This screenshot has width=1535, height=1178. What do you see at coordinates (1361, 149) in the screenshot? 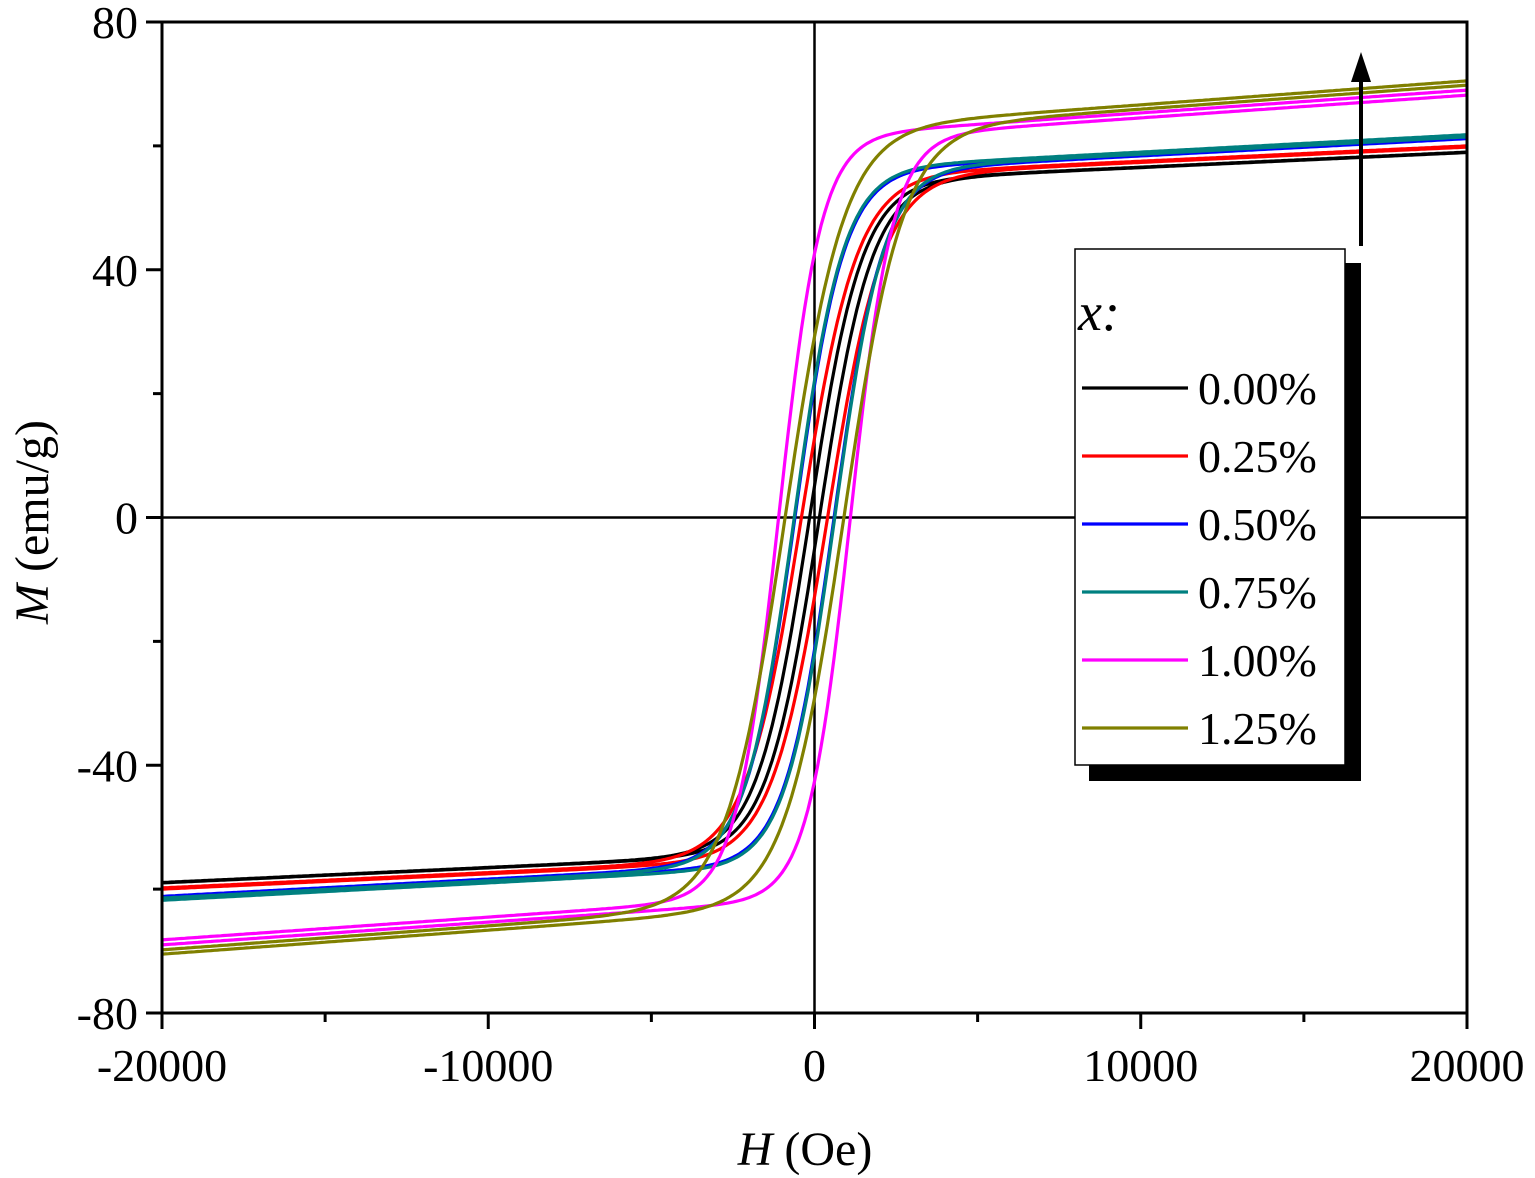
I see `trend-arrow` at bounding box center [1361, 149].